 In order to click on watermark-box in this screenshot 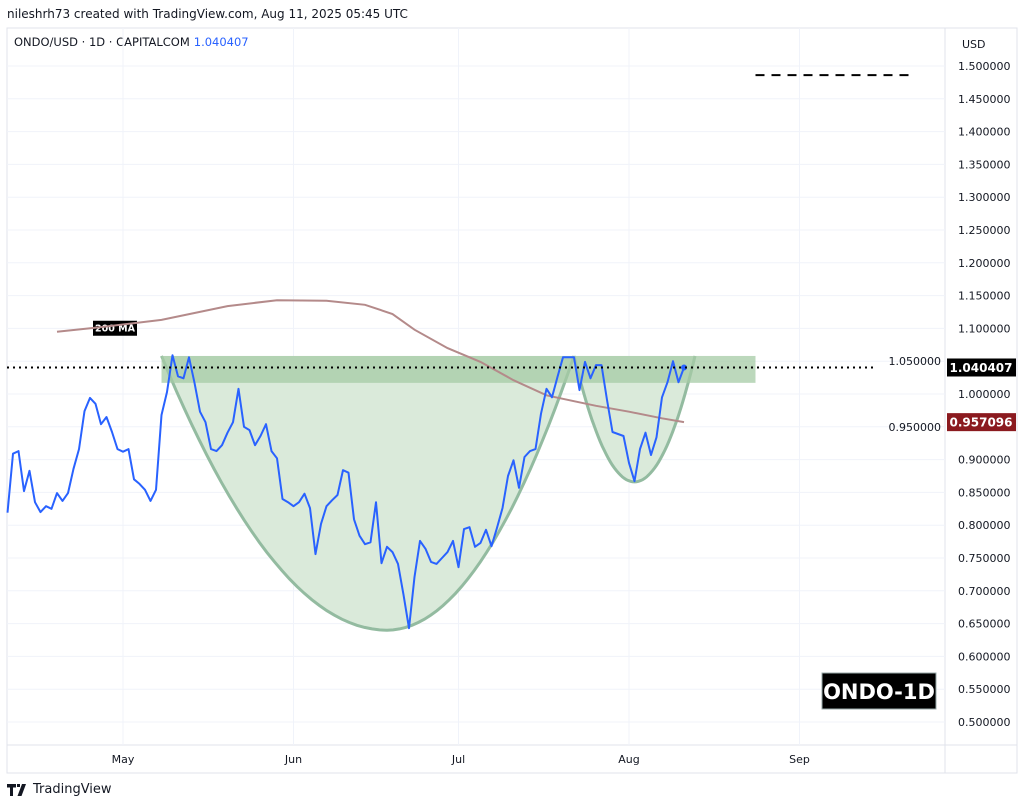, I will do `click(879, 691)`.